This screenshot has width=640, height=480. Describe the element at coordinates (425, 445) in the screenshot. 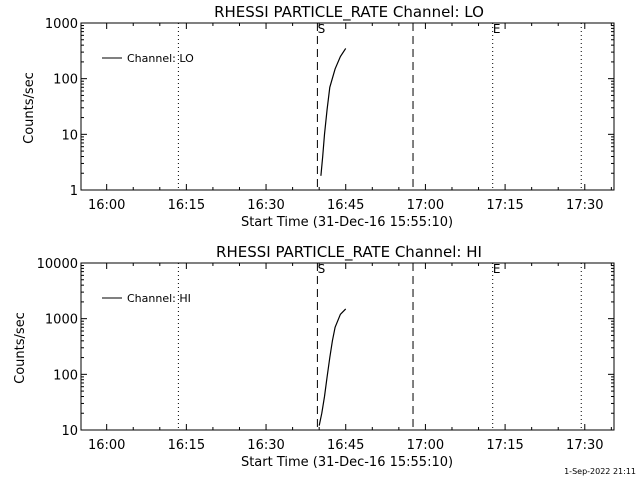

I see `hi-x-tick-label: 17:00` at that location.